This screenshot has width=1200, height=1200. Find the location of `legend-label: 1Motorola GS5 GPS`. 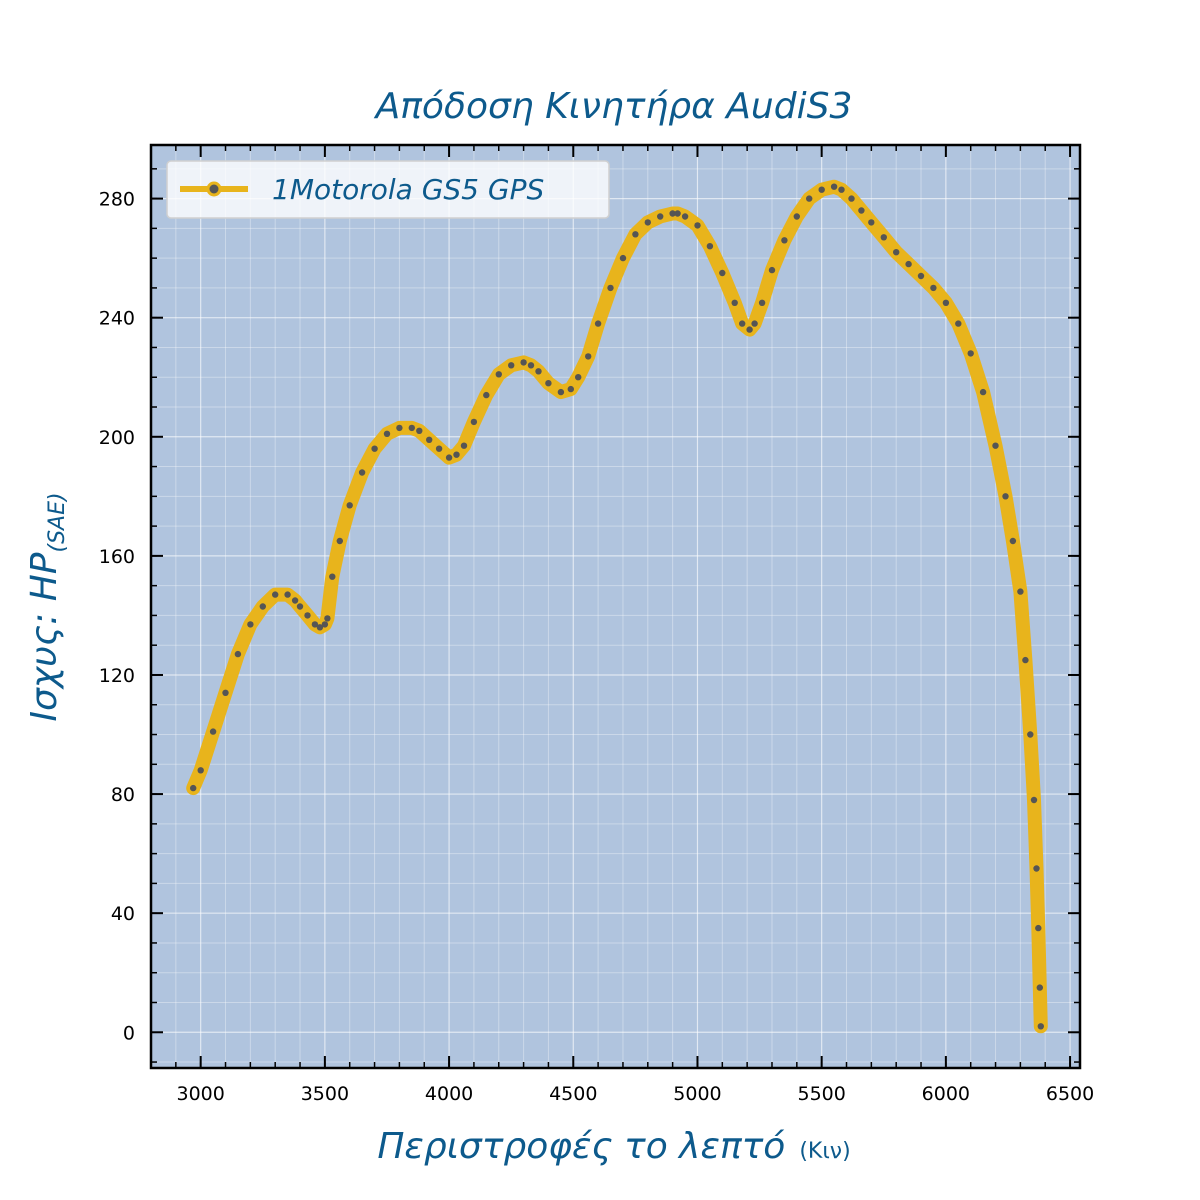

legend-label: 1Motorola GS5 GPS is located at coordinates (408, 189).